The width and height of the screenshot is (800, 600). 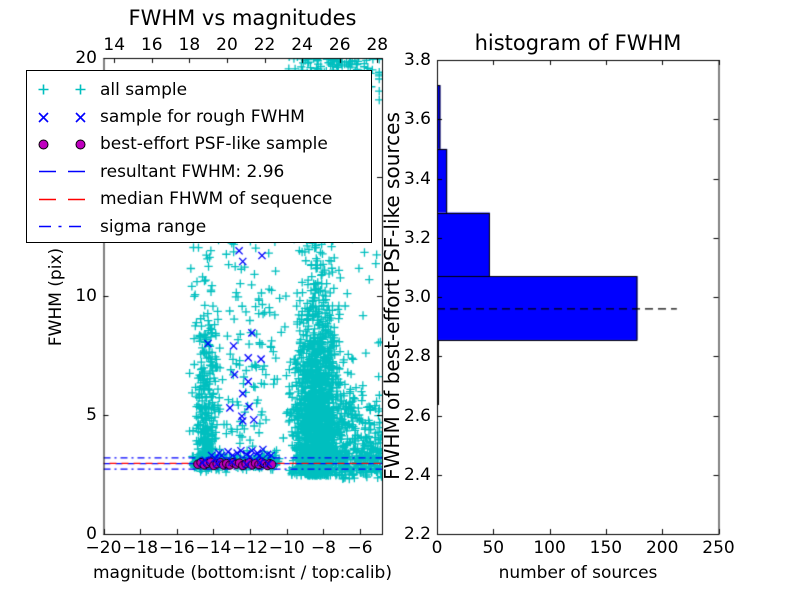 What do you see at coordinates (144, 89) in the screenshot?
I see `legend-label: all sample` at bounding box center [144, 89].